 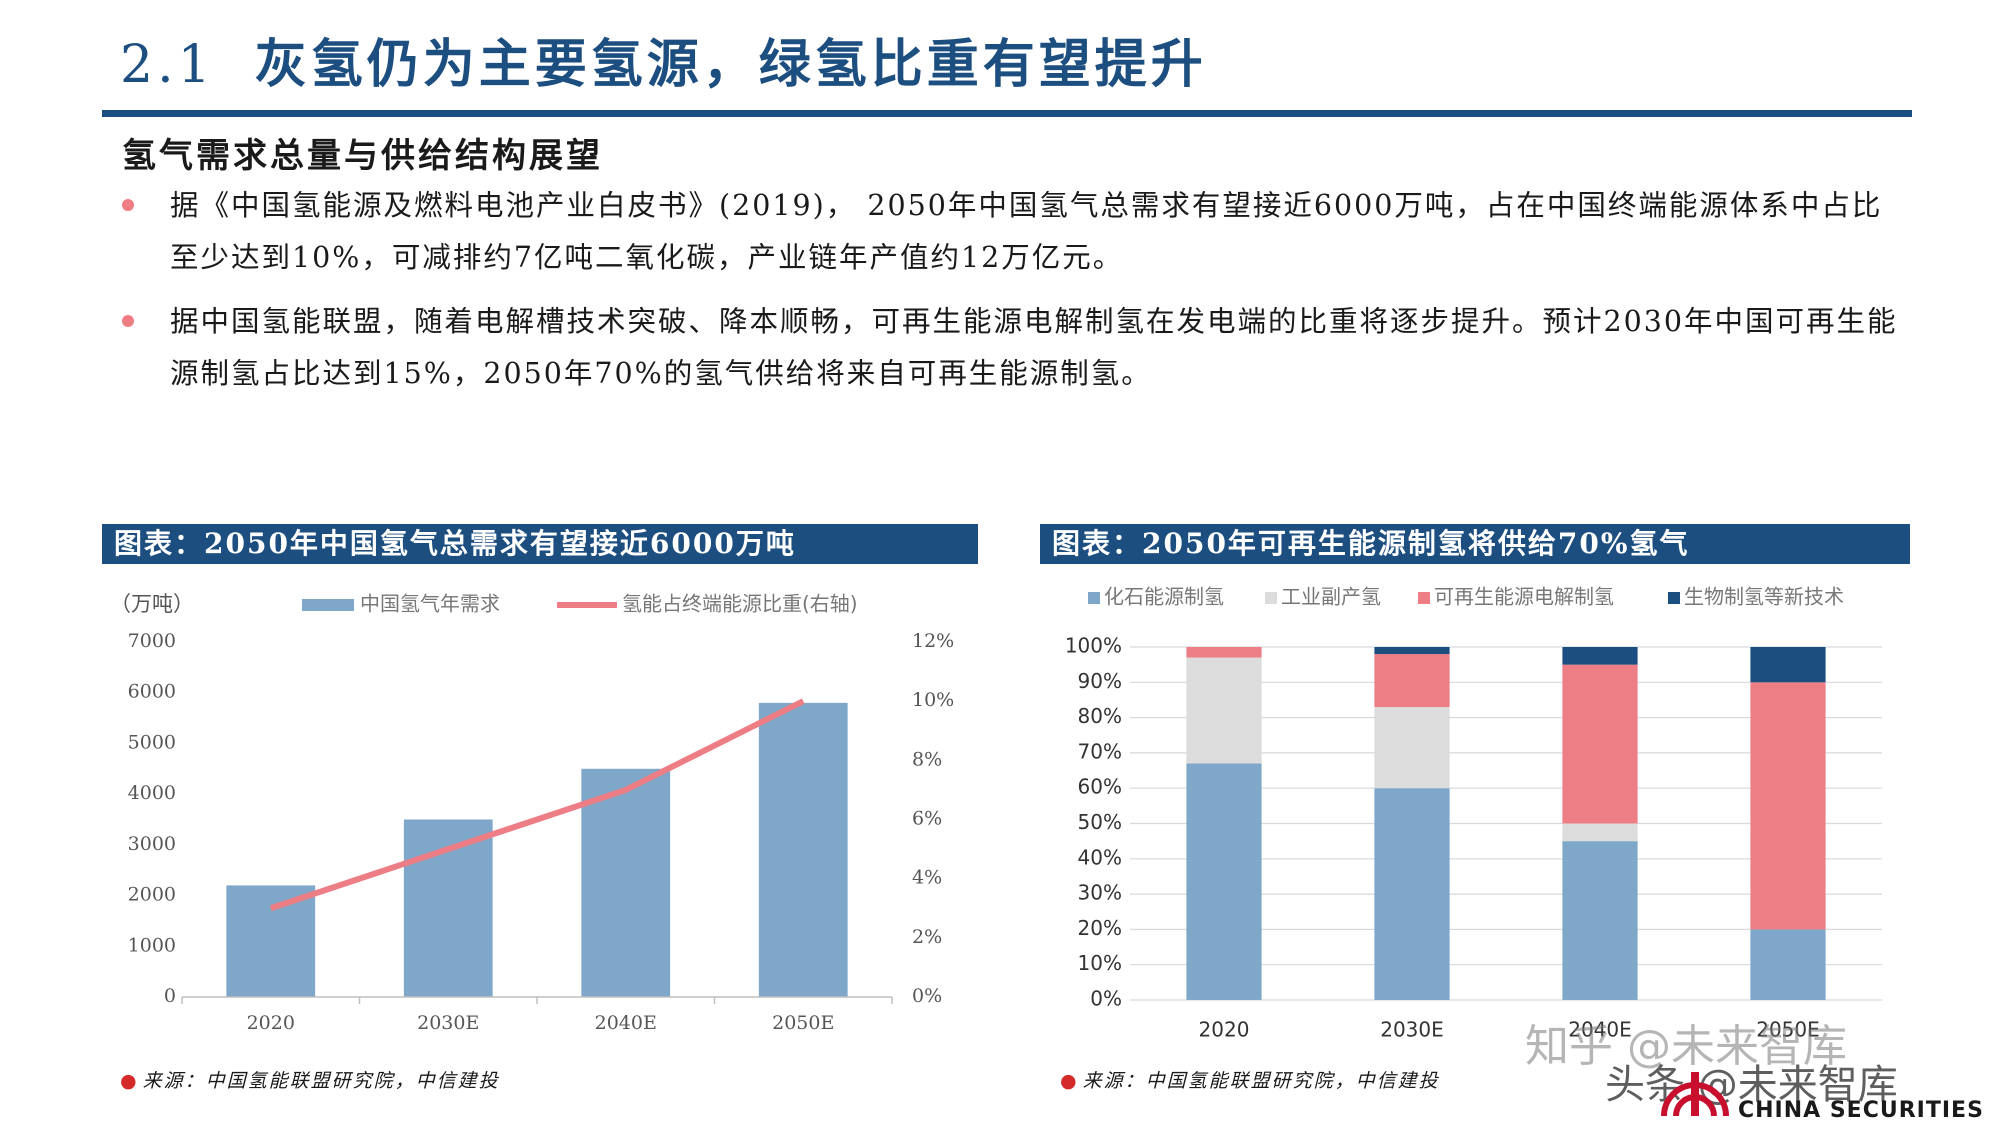 I want to click on left-source-note: ● 来源：中国氢能联盟研究院，中信建投, so click(x=310, y=1079).